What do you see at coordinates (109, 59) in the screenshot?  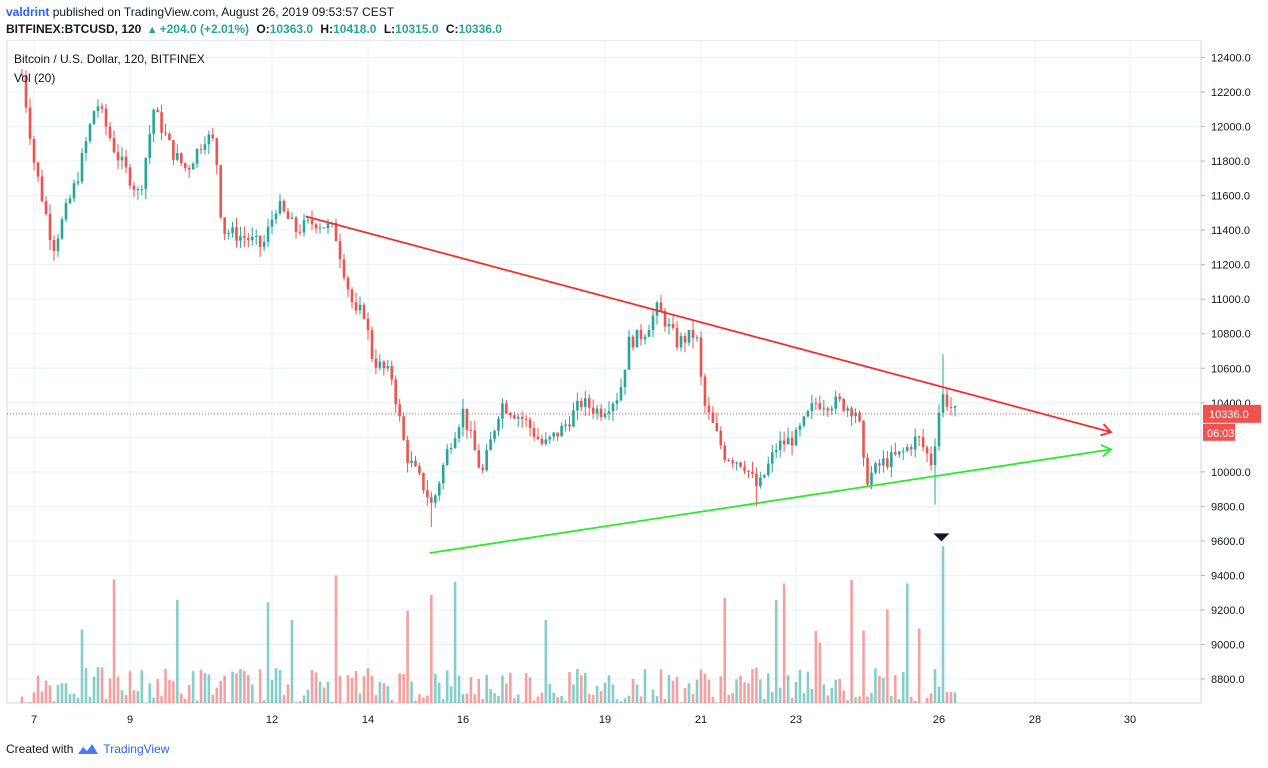 I see `series-title: Bitcoin / U.S. Dollar, 120, BITFINEX` at bounding box center [109, 59].